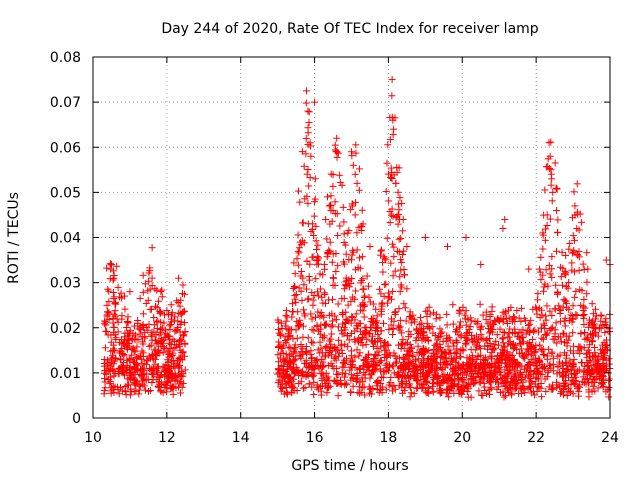 This screenshot has height=480, width=640. I want to click on y-tick-label: 0.03, so click(65, 284).